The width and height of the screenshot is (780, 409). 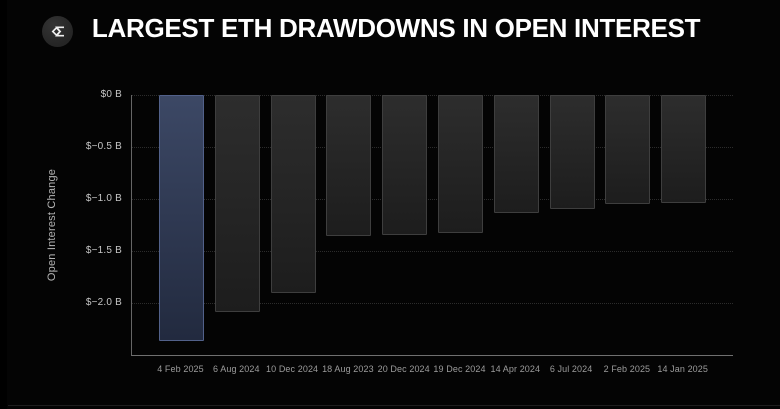 What do you see at coordinates (103, 198) in the screenshot?
I see `y-tick-label: $−1.0 B` at bounding box center [103, 198].